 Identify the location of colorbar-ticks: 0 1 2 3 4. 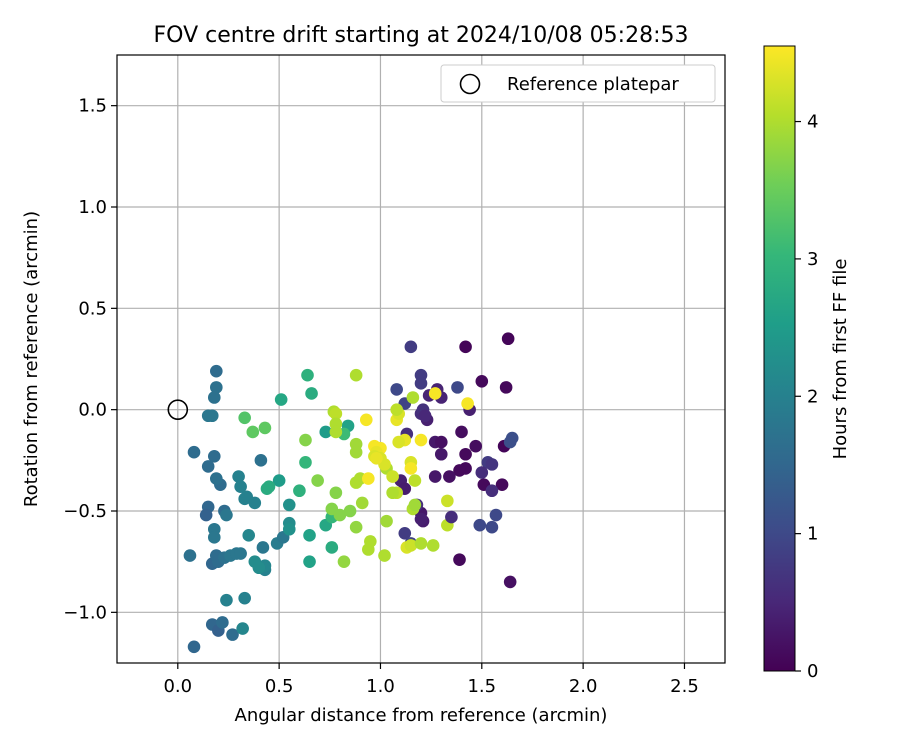
(806, 397).